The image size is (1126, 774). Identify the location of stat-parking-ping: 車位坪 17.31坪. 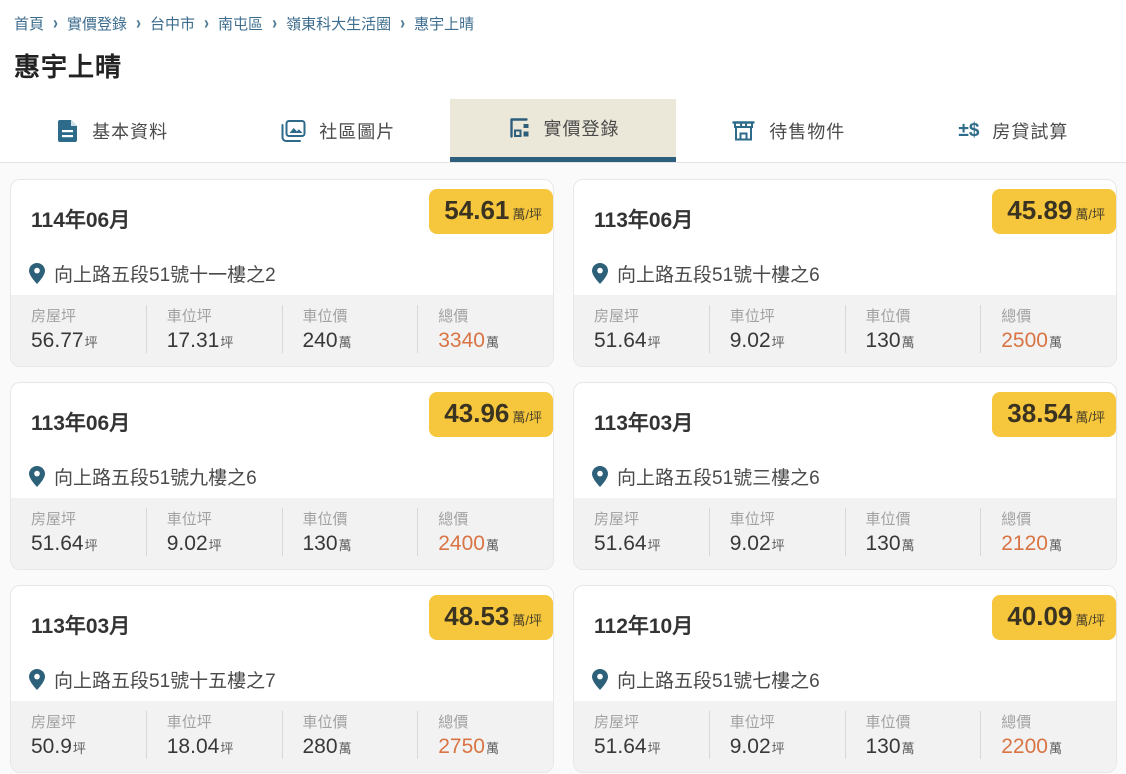
(213, 329).